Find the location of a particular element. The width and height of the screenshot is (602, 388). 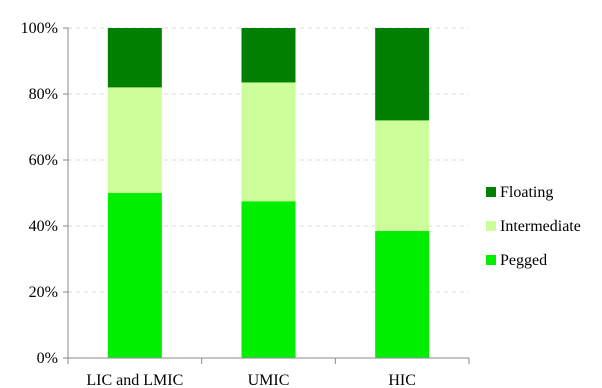

x-axis-ticks: LIC and LMIC UMIC HIC is located at coordinates (268, 373).